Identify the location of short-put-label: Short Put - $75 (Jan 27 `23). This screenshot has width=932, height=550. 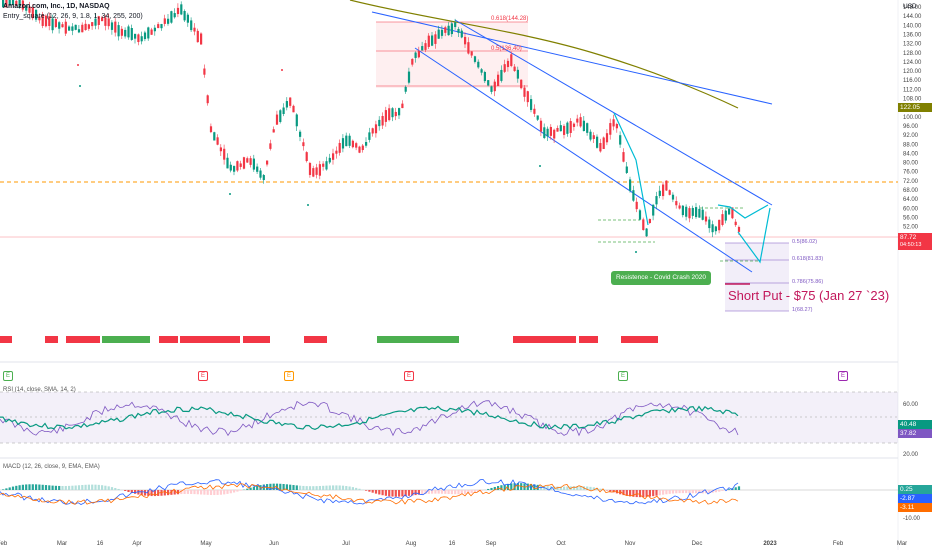
(809, 295).